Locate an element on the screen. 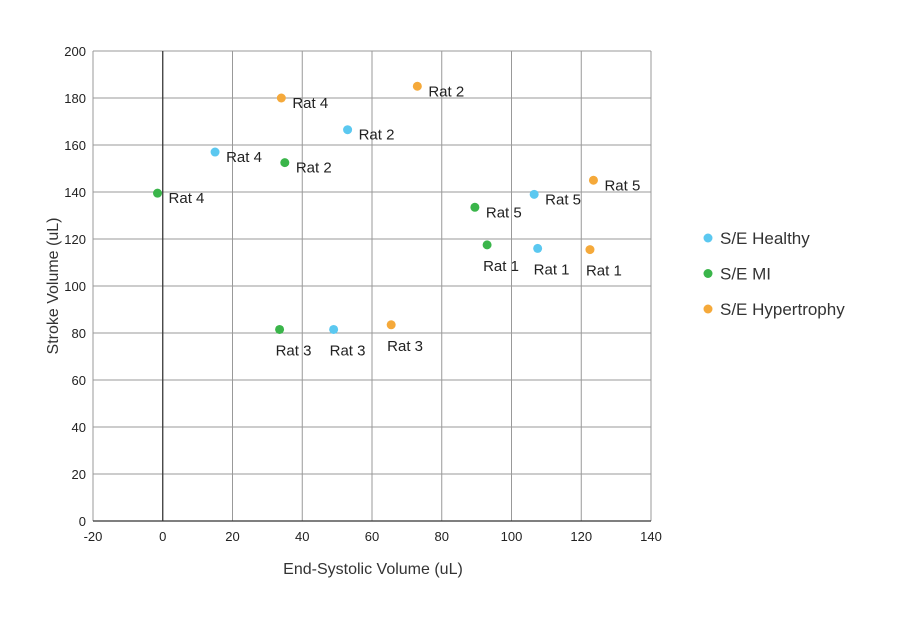  y-tick-label: 180 is located at coordinates (75, 98).